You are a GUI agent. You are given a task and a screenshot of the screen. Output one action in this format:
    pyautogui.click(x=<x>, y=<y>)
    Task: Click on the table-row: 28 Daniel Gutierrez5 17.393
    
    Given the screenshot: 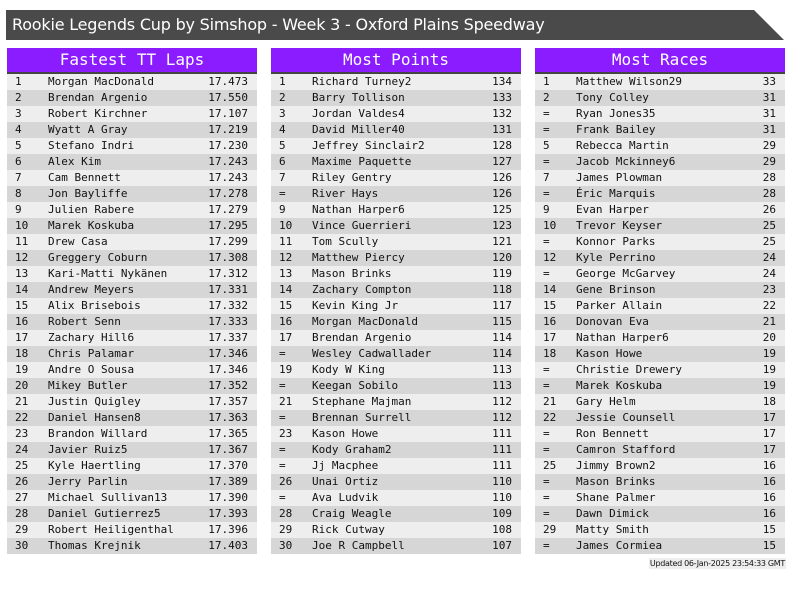 What is the action you would take?
    pyautogui.click(x=132, y=514)
    